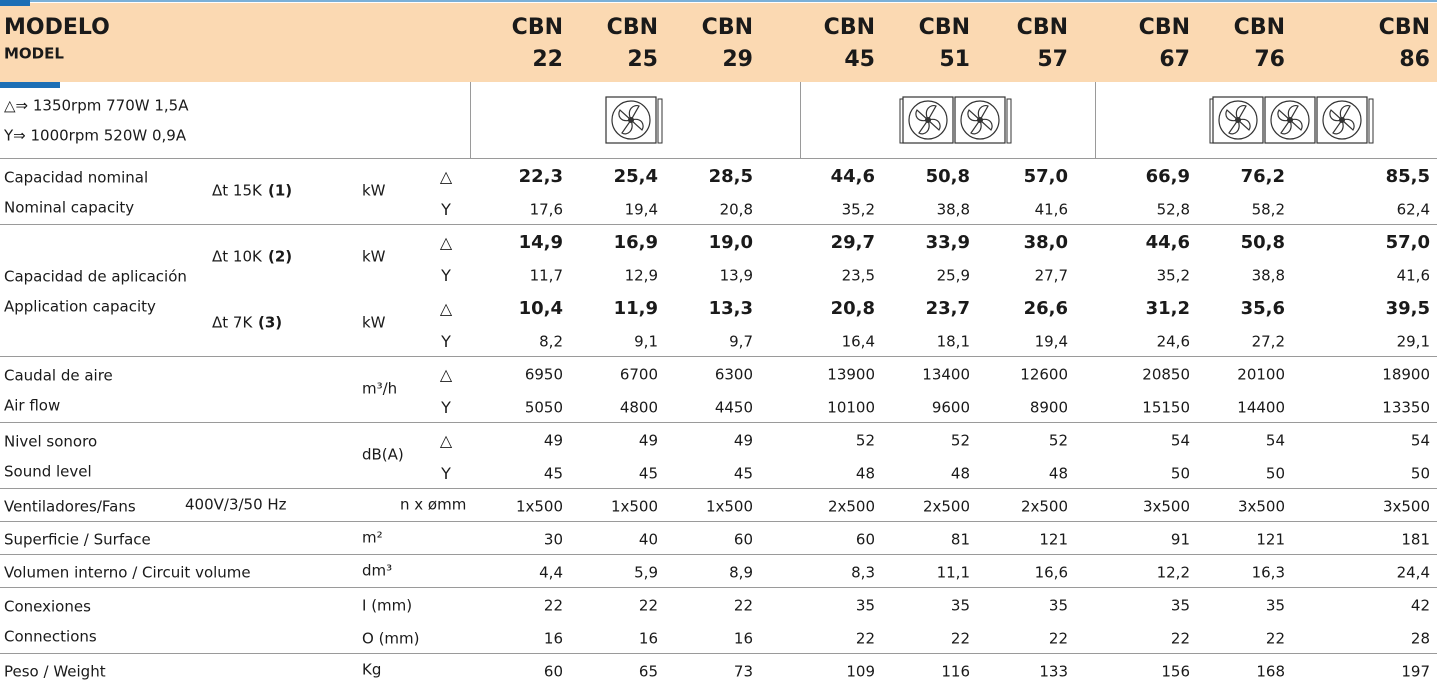 The width and height of the screenshot is (1437, 690). Describe the element at coordinates (865, 539) in the screenshot. I see `value: 60` at that location.